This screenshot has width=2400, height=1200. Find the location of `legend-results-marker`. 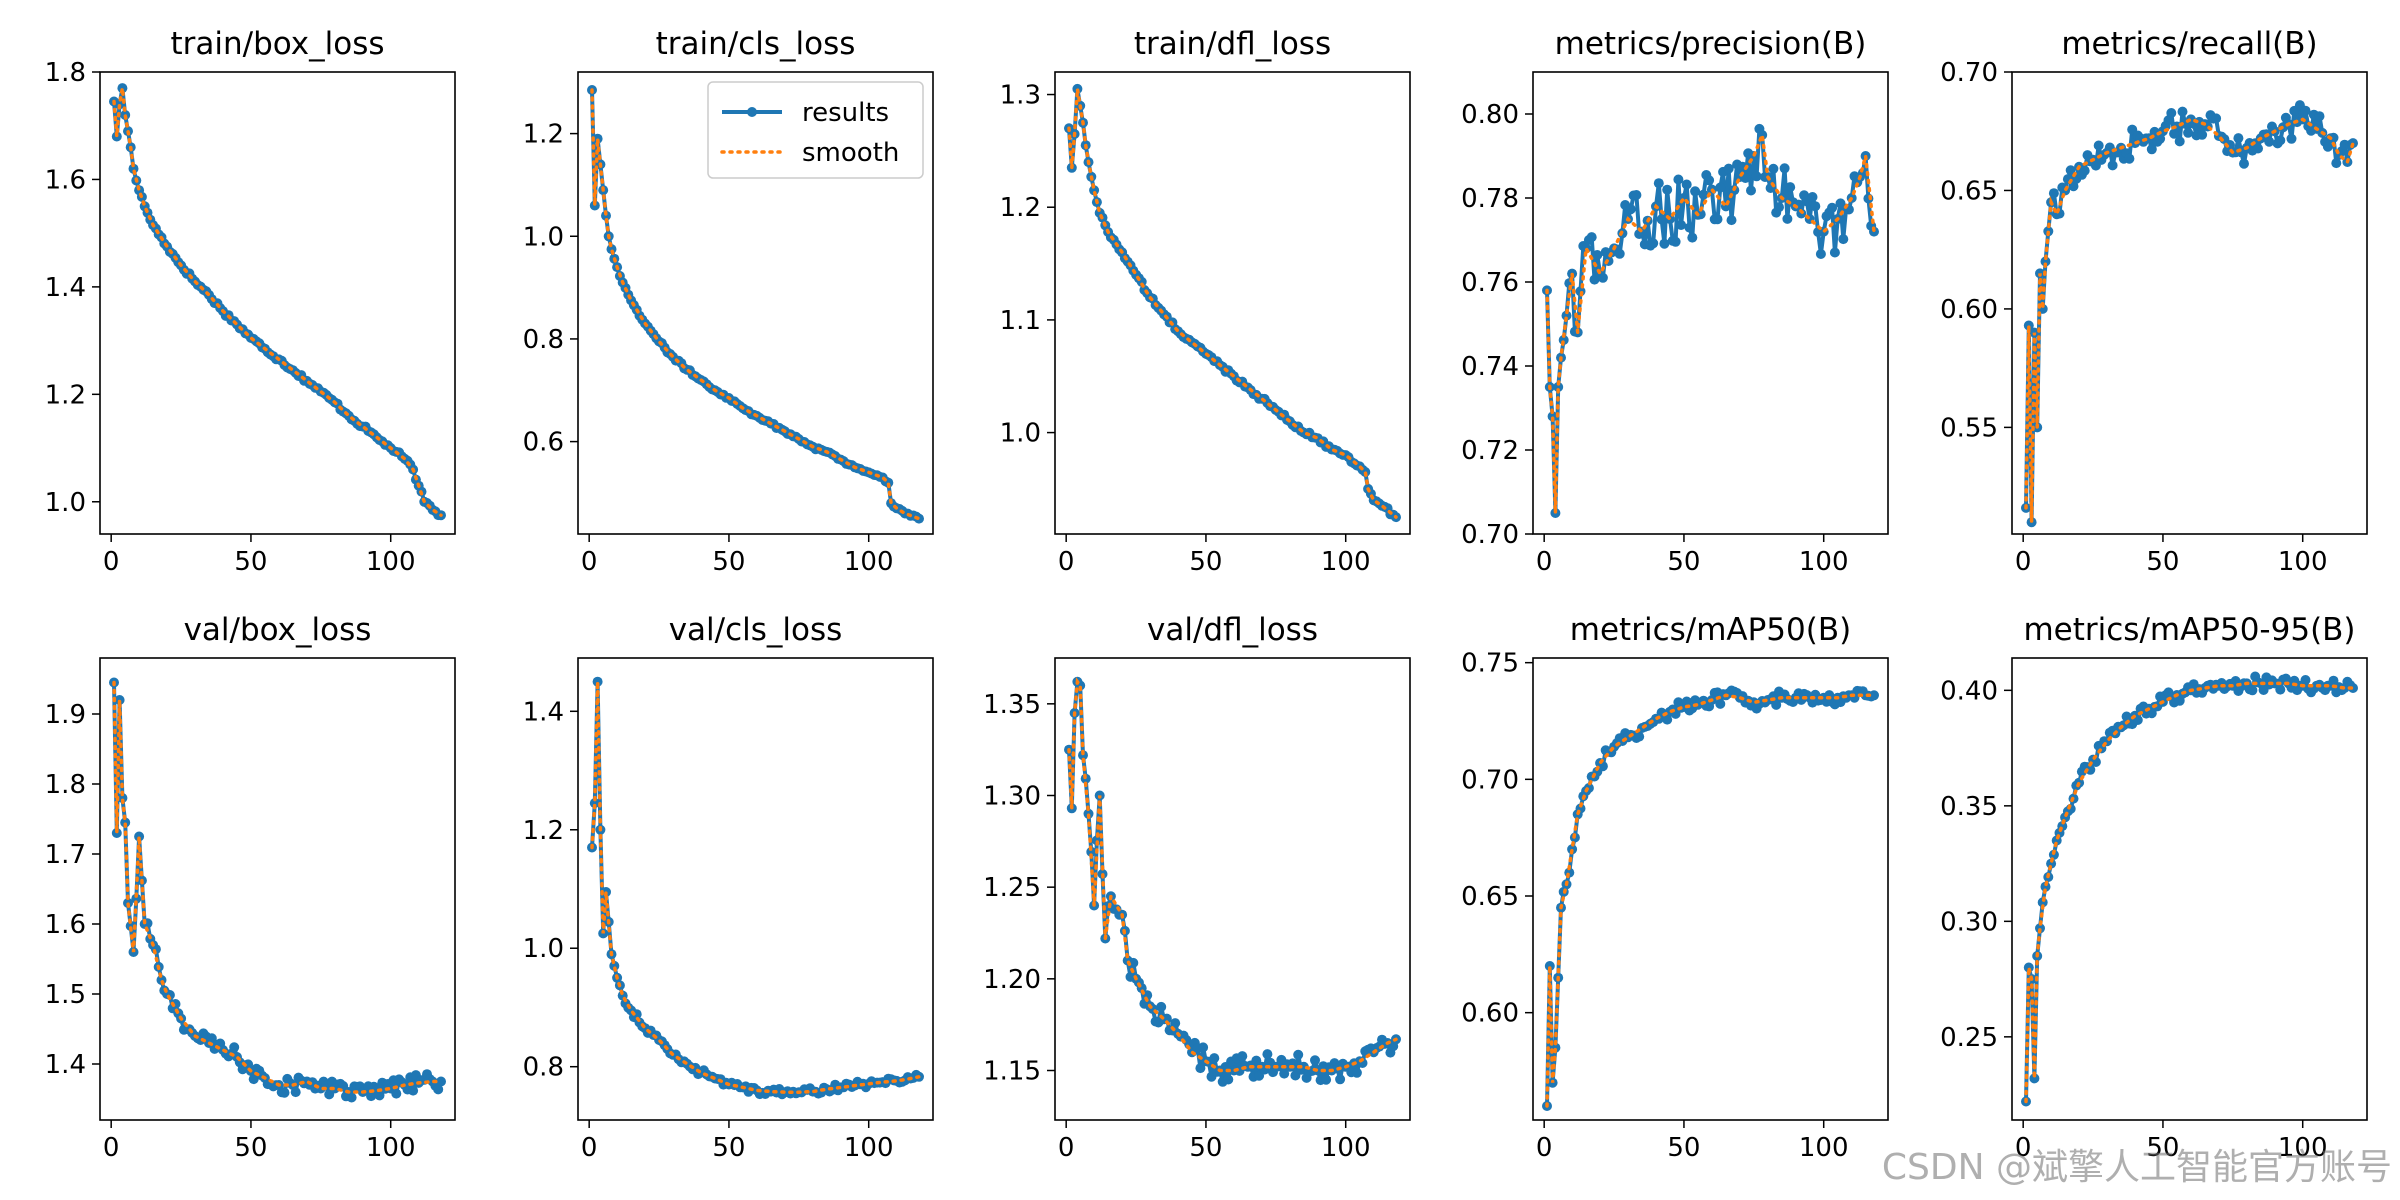

legend-results-marker is located at coordinates (752, 112).